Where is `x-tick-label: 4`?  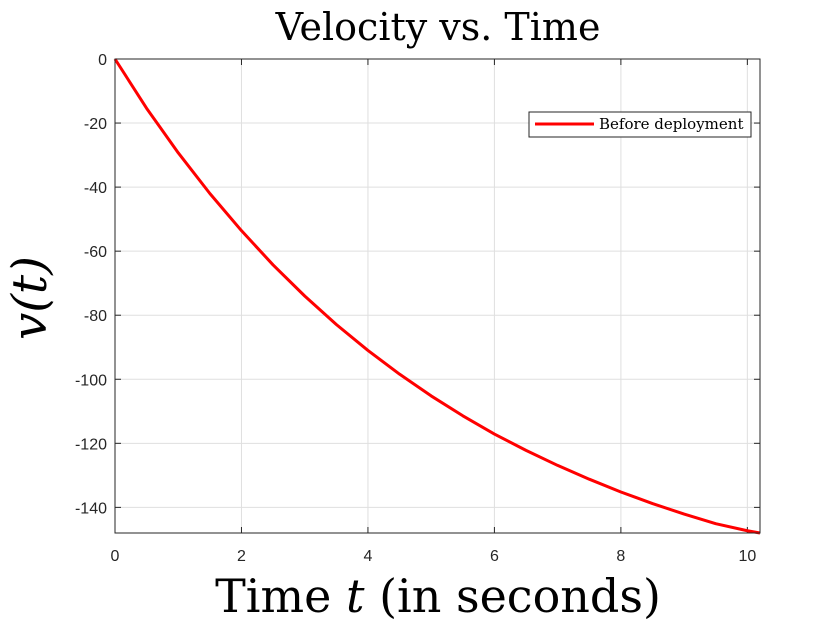
x-tick-label: 4 is located at coordinates (367, 556).